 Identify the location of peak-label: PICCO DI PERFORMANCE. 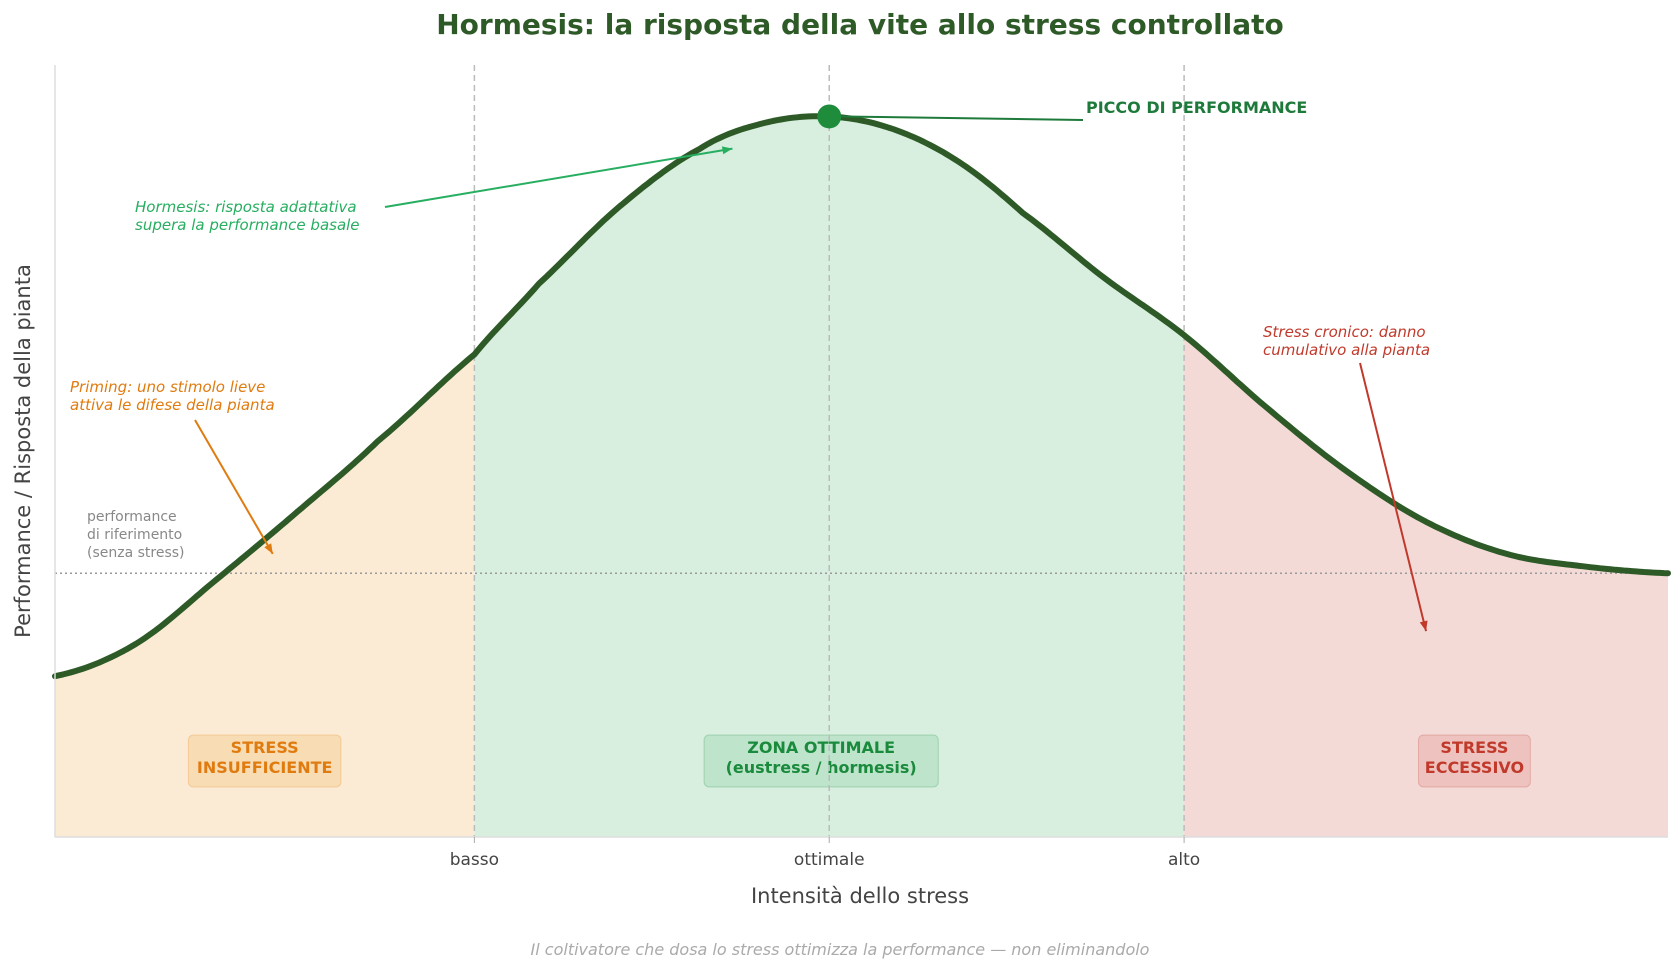
(1196, 107).